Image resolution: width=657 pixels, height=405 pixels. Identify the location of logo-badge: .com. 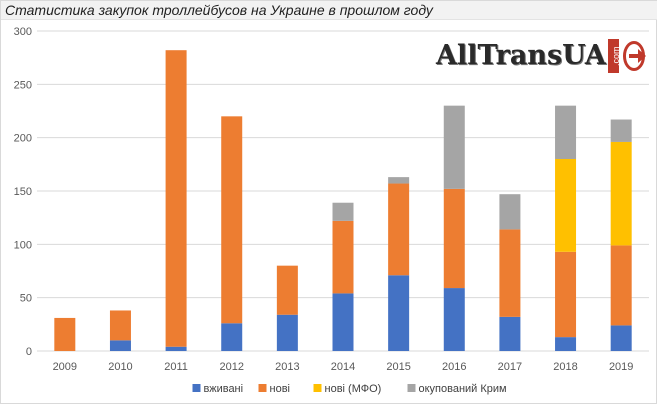
(614, 56).